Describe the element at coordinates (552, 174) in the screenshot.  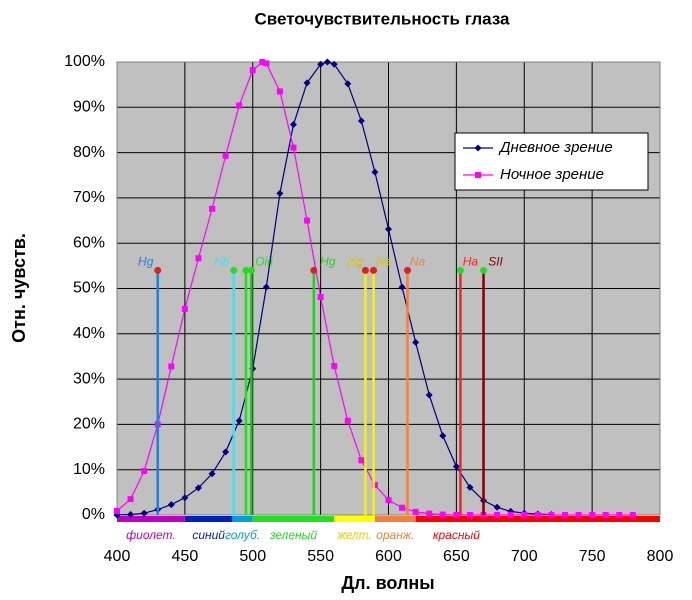
I see `legend-label: Ночное зрение` at that location.